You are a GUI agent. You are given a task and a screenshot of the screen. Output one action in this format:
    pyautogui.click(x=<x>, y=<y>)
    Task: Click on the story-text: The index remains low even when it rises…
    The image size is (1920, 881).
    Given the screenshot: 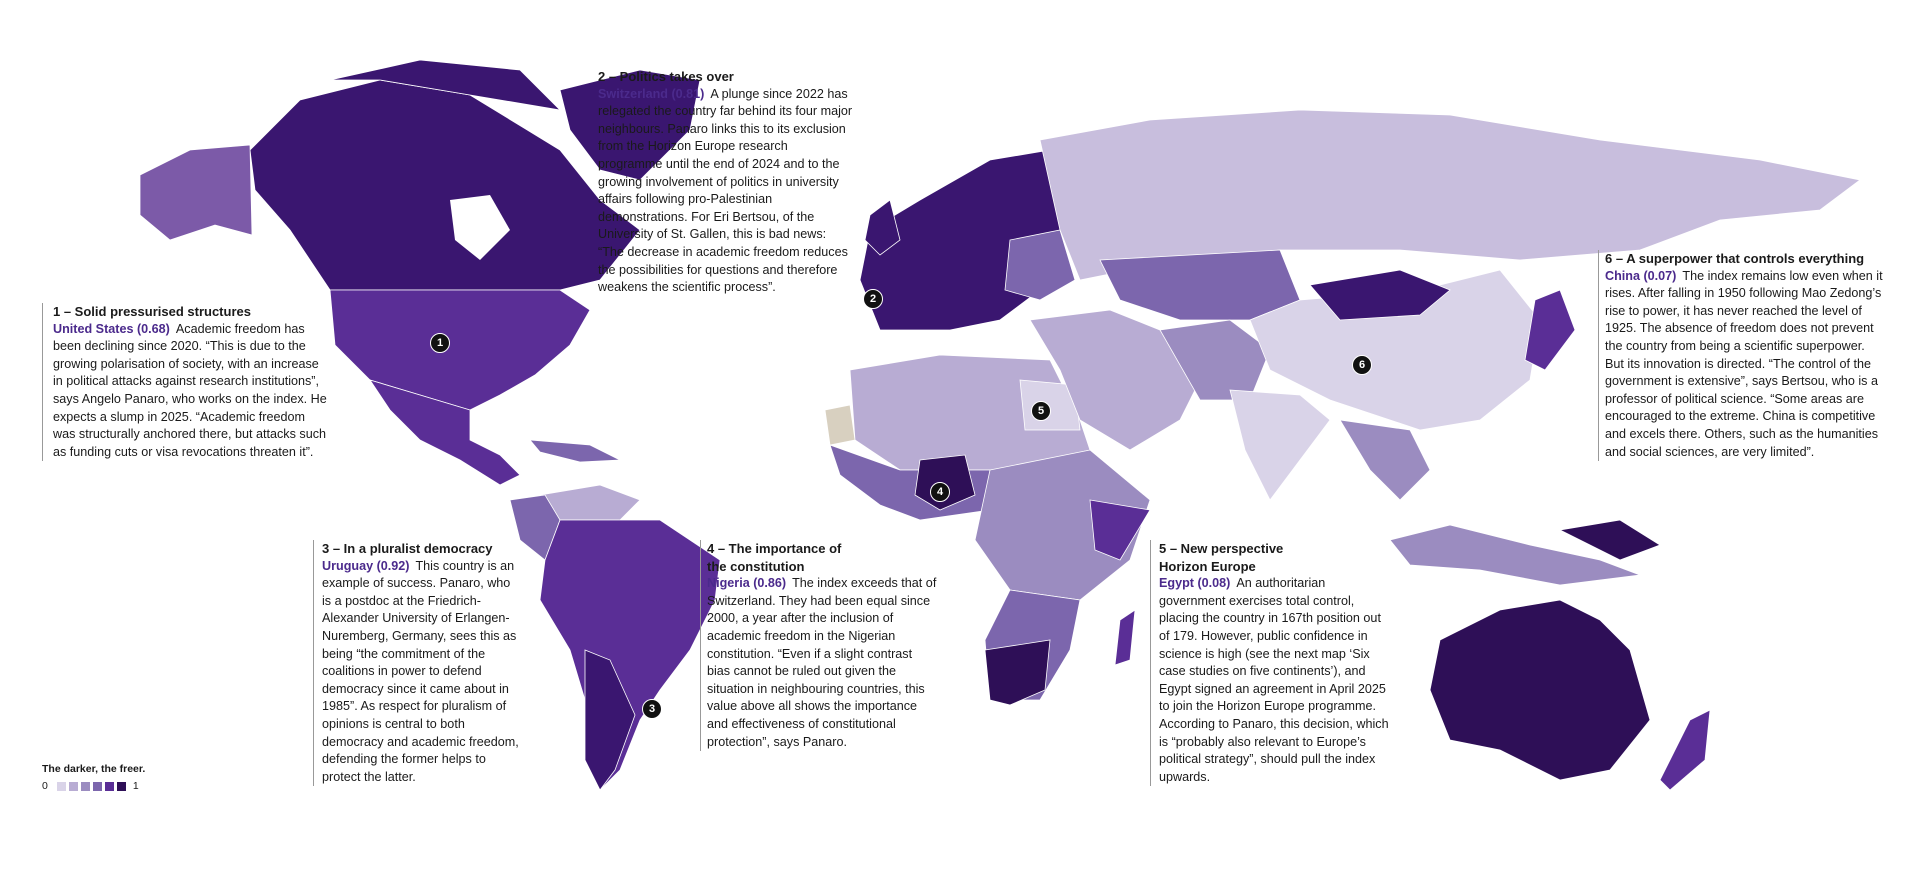 What is the action you would take?
    pyautogui.click(x=1744, y=363)
    